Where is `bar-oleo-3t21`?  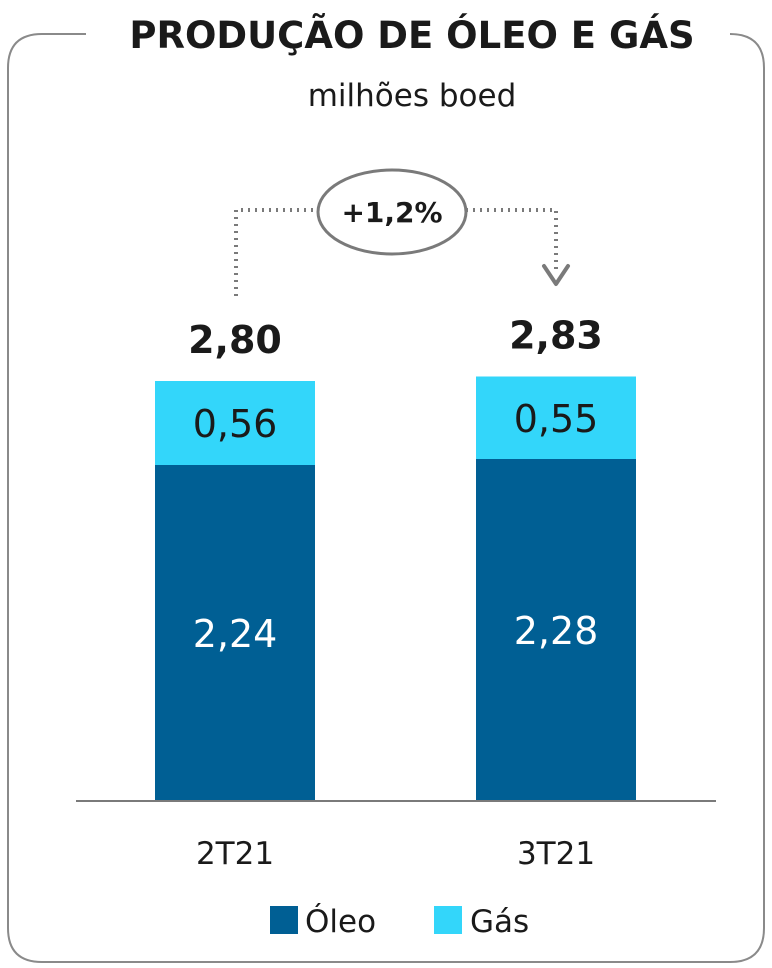 bar-oleo-3t21 is located at coordinates (556, 630).